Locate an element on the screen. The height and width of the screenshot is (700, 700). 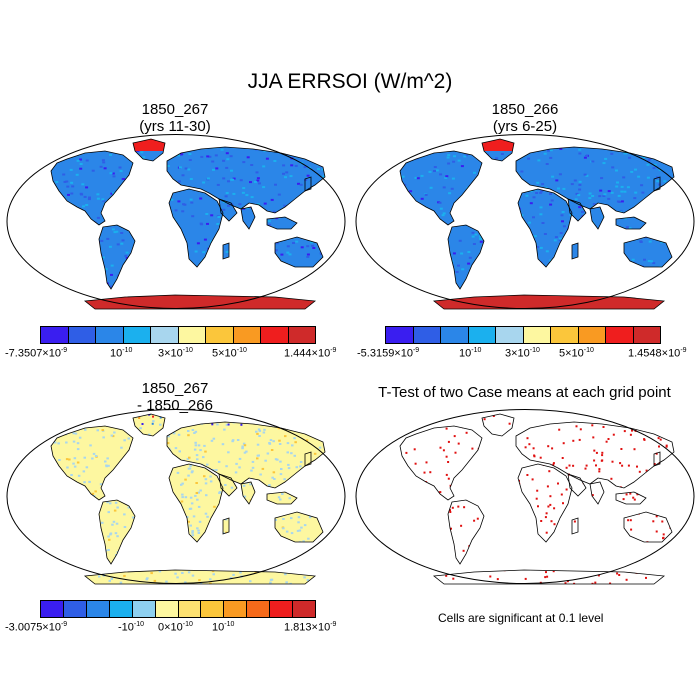
cbar-label-max: 1.813×10⁻⁹ is located at coordinates (310, 627).